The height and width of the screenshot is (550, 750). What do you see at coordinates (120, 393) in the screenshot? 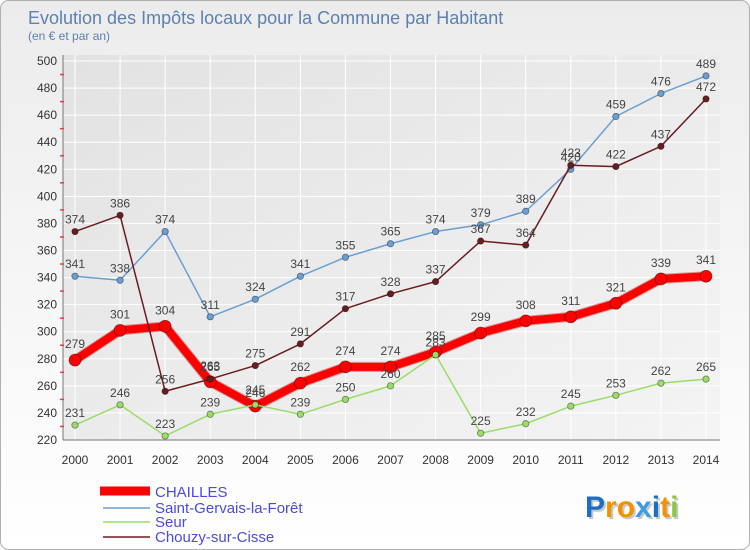
I see `data-label: 246` at bounding box center [120, 393].